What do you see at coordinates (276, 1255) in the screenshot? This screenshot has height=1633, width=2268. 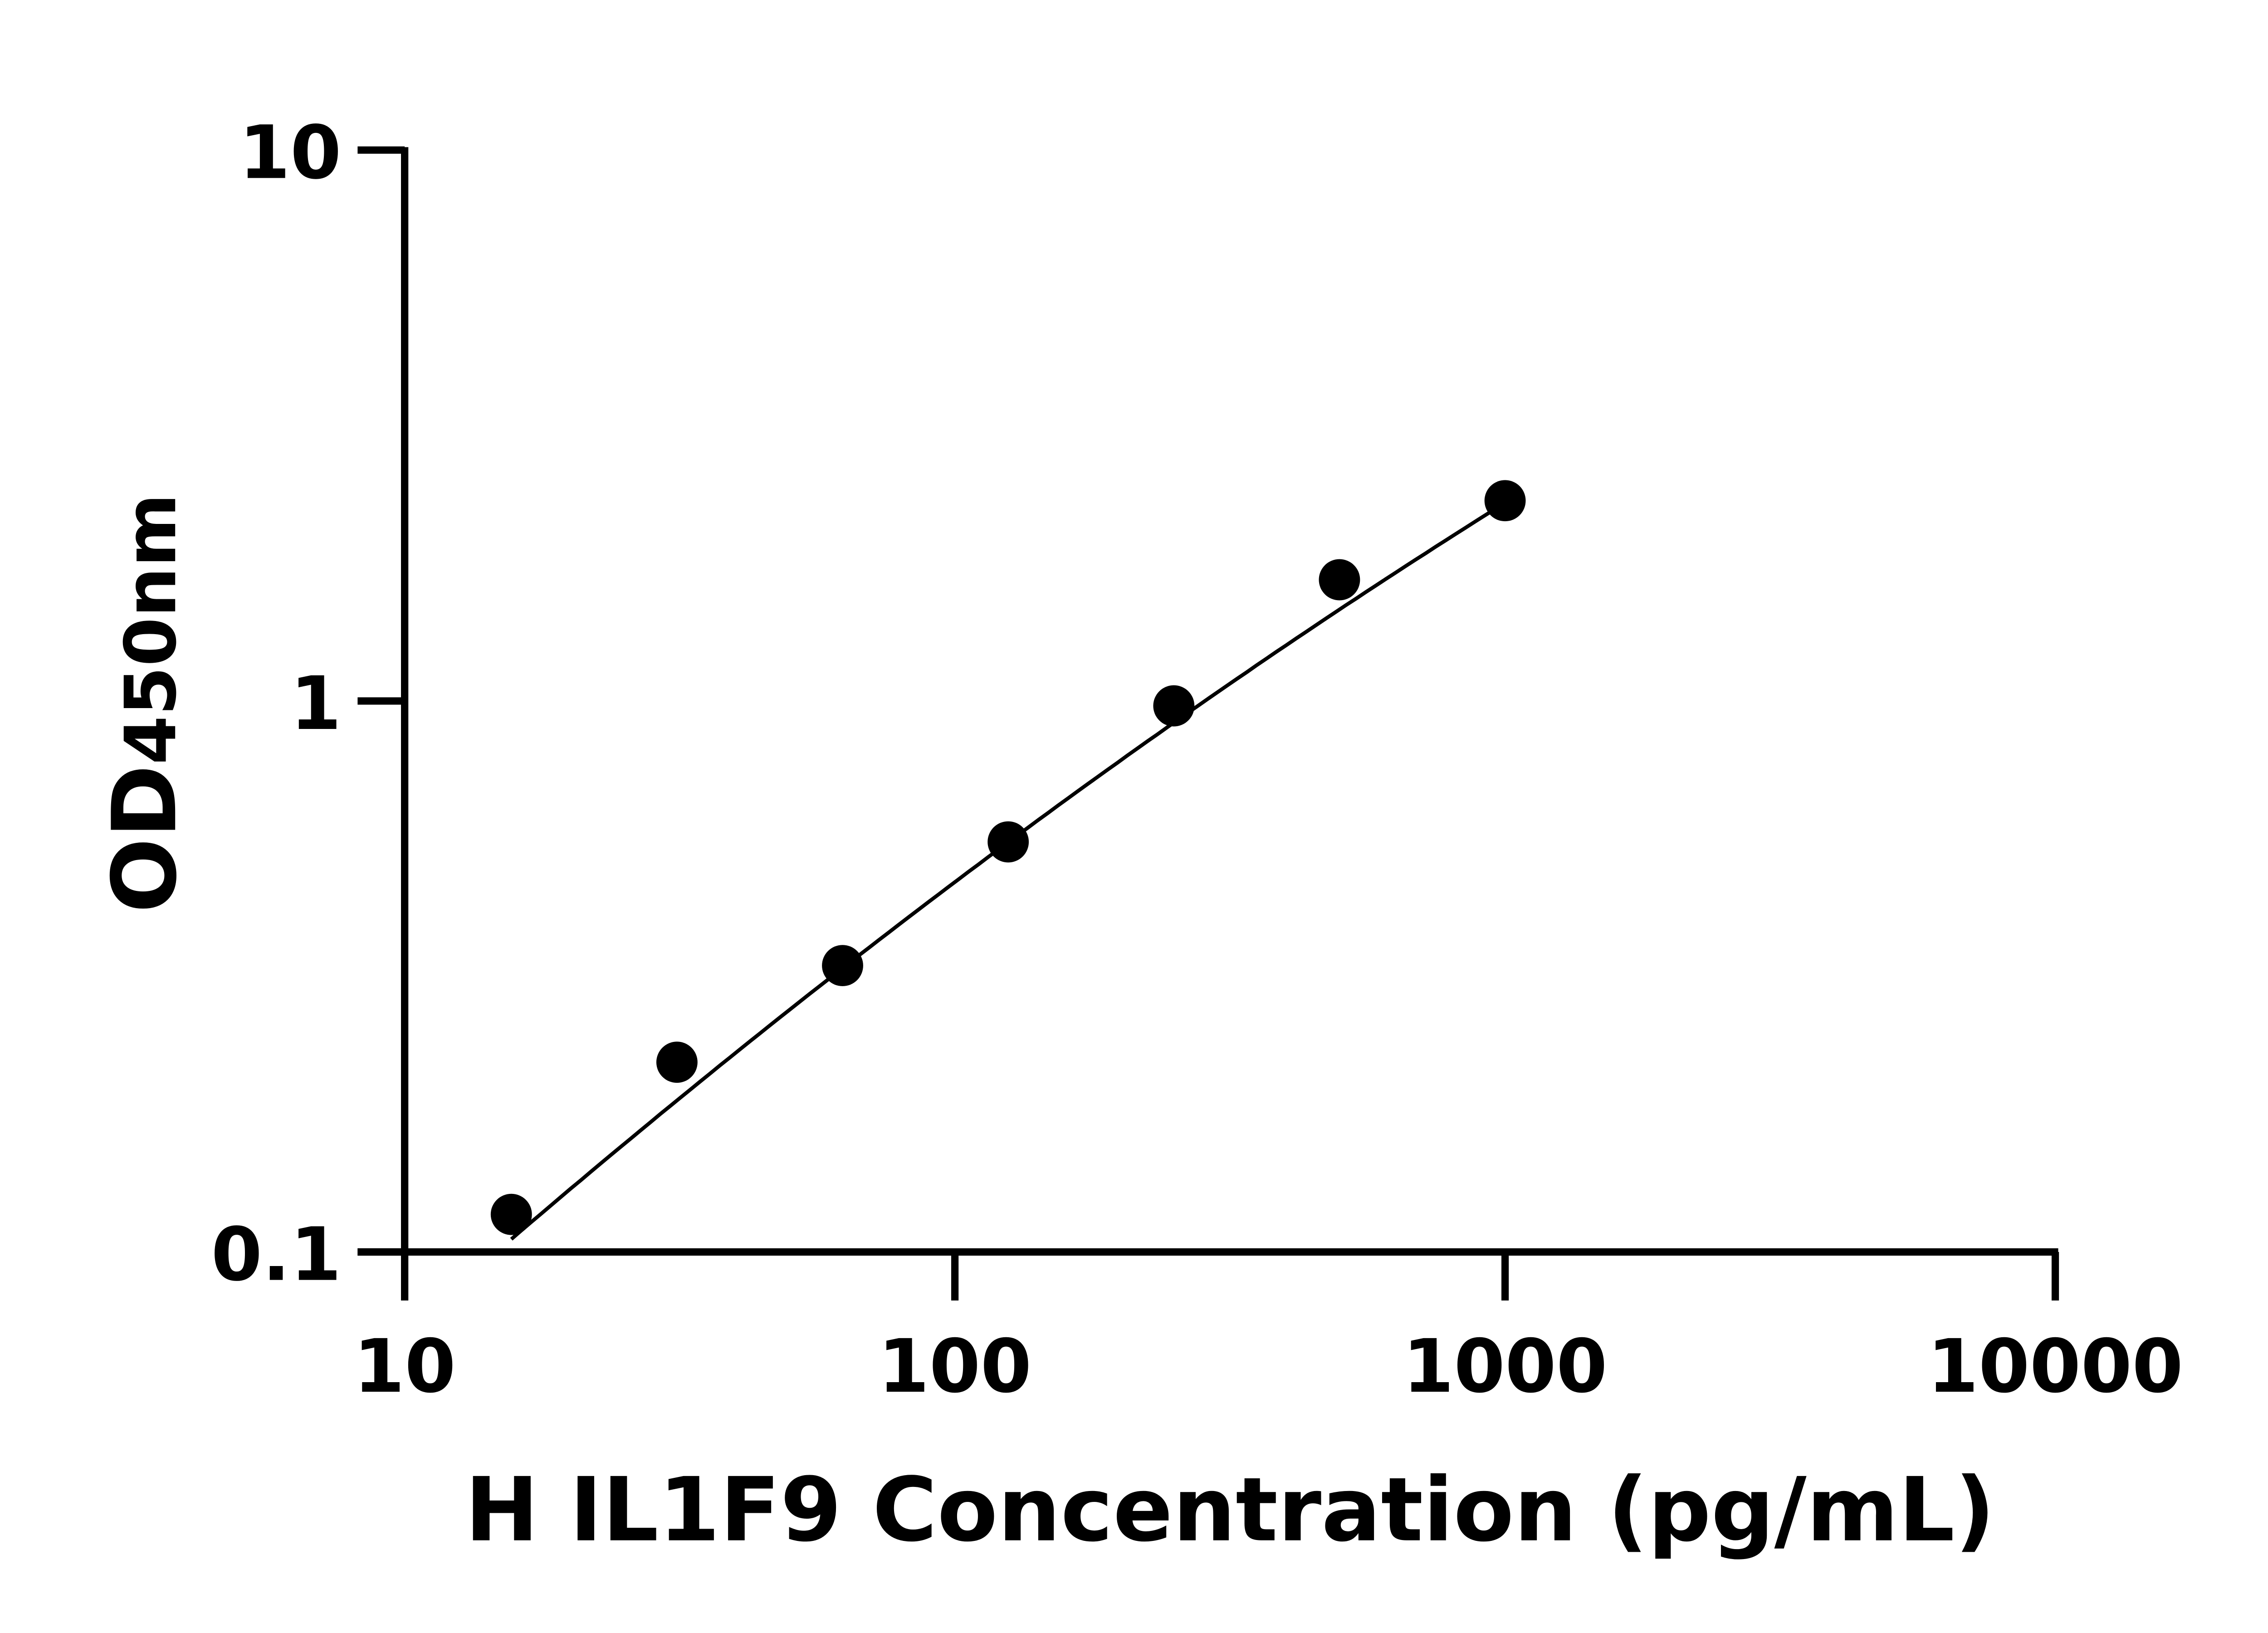 I see `y-tick-label: 0.1` at bounding box center [276, 1255].